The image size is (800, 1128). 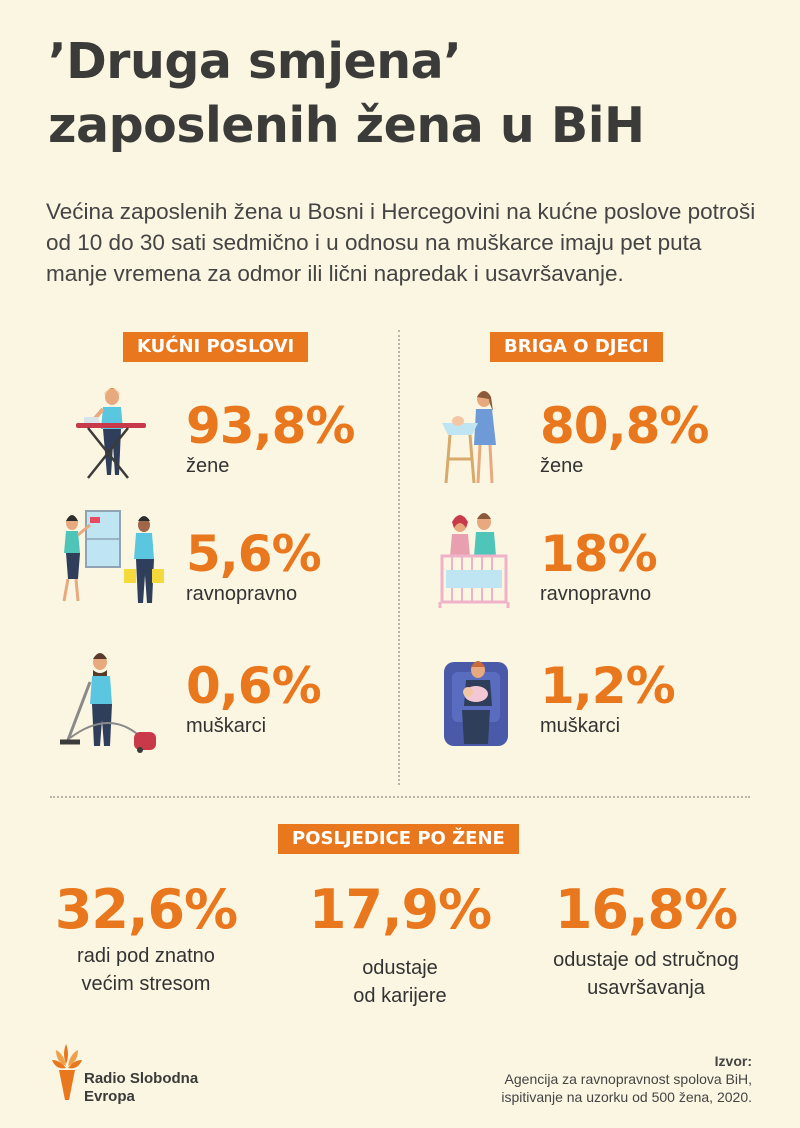 I want to click on stat-childcare-men: 1,2% muškarci, so click(x=608, y=697).